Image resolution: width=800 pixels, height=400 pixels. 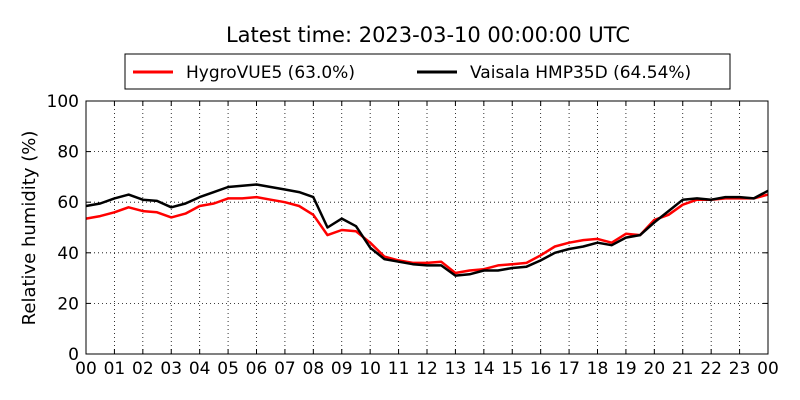 What do you see at coordinates (456, 369) in the screenshot?
I see `x-tick-label: 13` at bounding box center [456, 369].